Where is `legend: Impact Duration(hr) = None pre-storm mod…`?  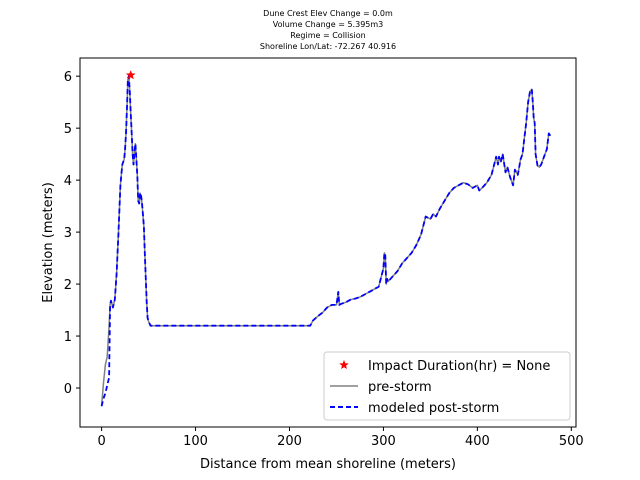
legend: Impact Duration(hr) = None pre-storm mod… is located at coordinates (447, 386).